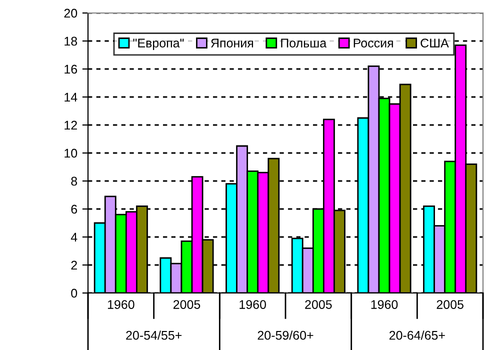 The width and height of the screenshot is (493, 350). What do you see at coordinates (74, 237) in the screenshot?
I see `y-tick-label: 4` at bounding box center [74, 237].